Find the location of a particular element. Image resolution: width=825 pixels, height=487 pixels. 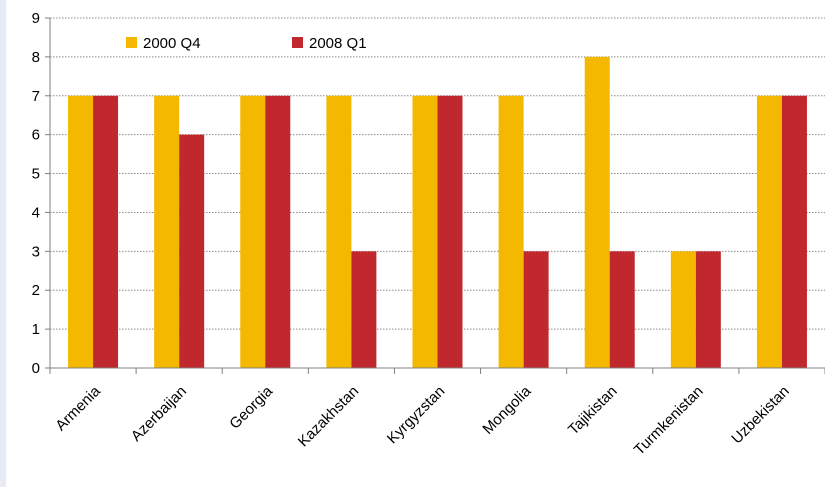

y-tick-label: 5 is located at coordinates (36, 174).